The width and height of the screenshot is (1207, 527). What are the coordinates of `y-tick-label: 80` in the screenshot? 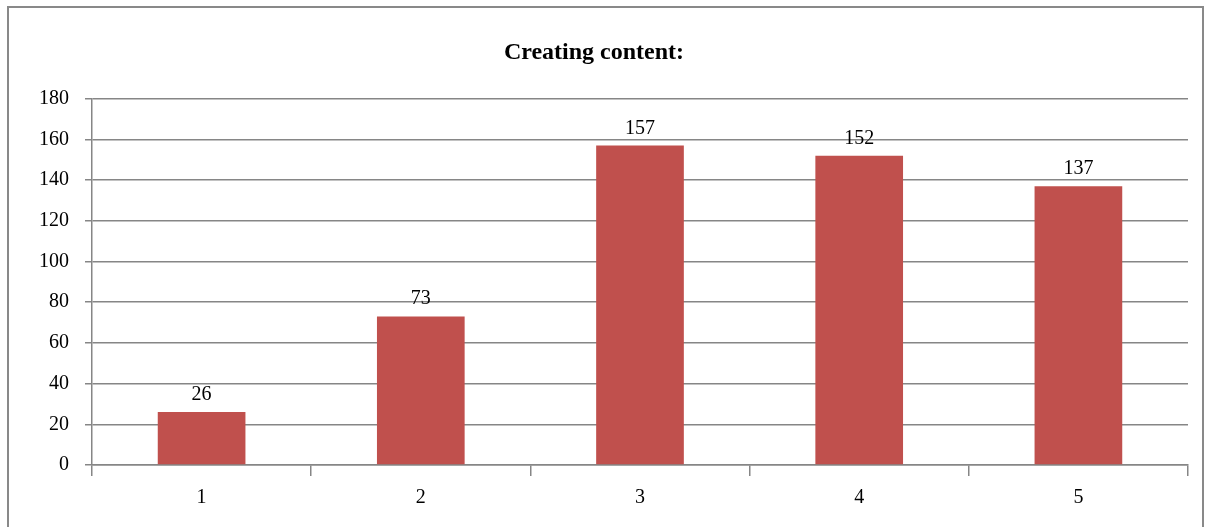 It's located at (59, 300).